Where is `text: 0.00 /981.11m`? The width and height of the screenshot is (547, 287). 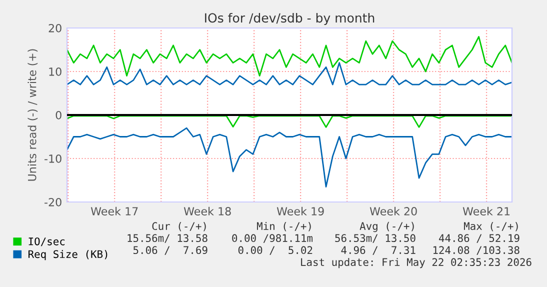 text: 0.00 /981.11m is located at coordinates (272, 238).